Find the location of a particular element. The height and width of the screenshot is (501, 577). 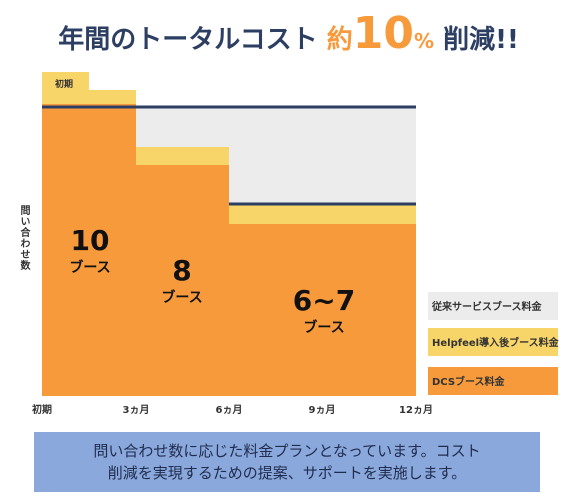

x-tick-label: 9ヵ月 is located at coordinates (322, 410).